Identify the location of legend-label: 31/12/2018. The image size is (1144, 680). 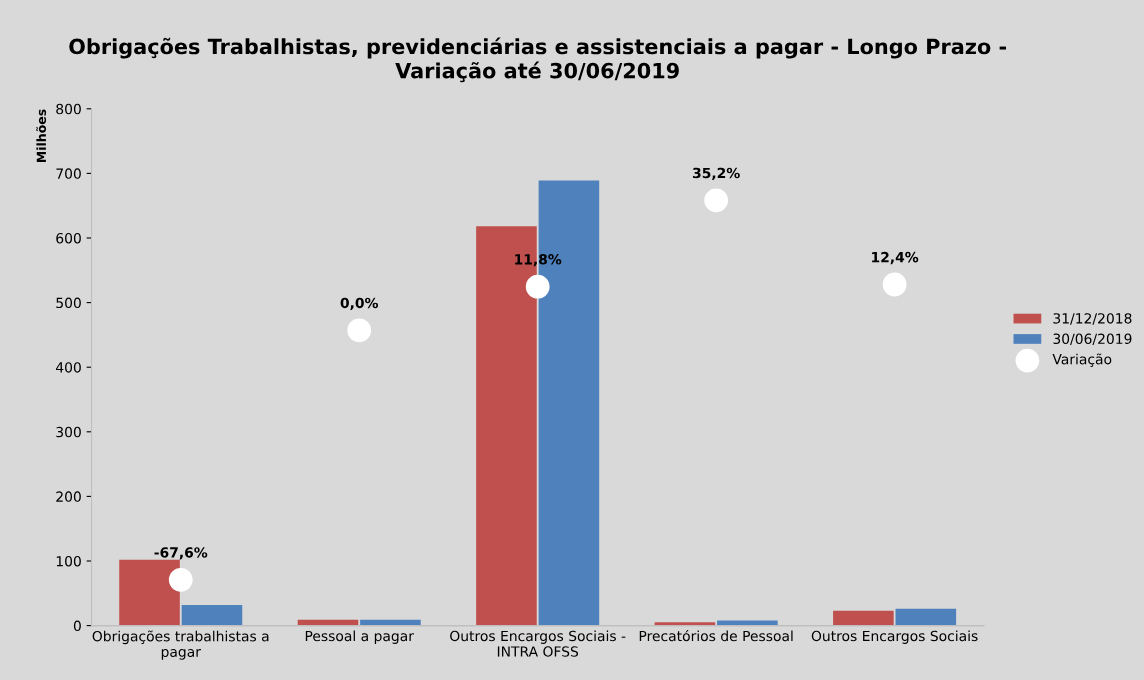
(1092, 319).